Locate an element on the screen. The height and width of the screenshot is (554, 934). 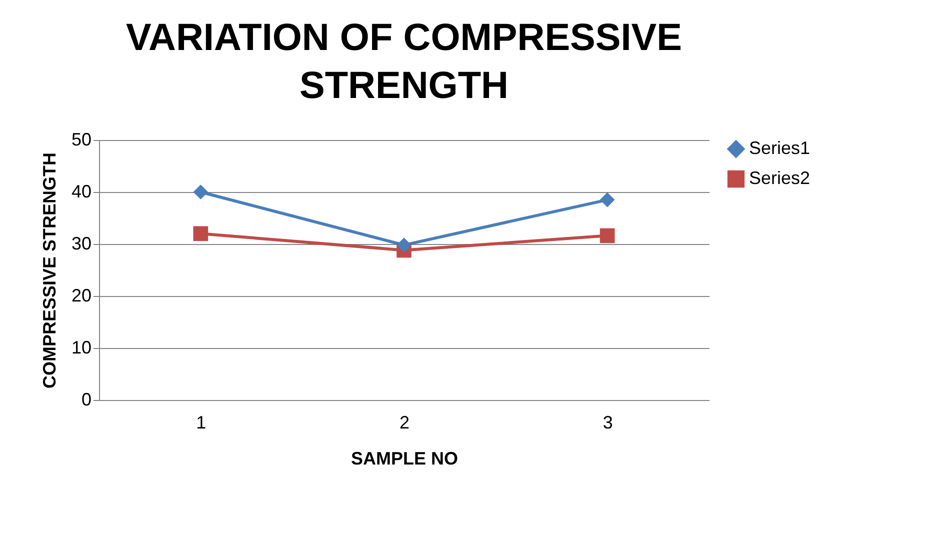
chart-title: VARIATION OF COMPRESSIVE STRENGTH is located at coordinates (404, 62).